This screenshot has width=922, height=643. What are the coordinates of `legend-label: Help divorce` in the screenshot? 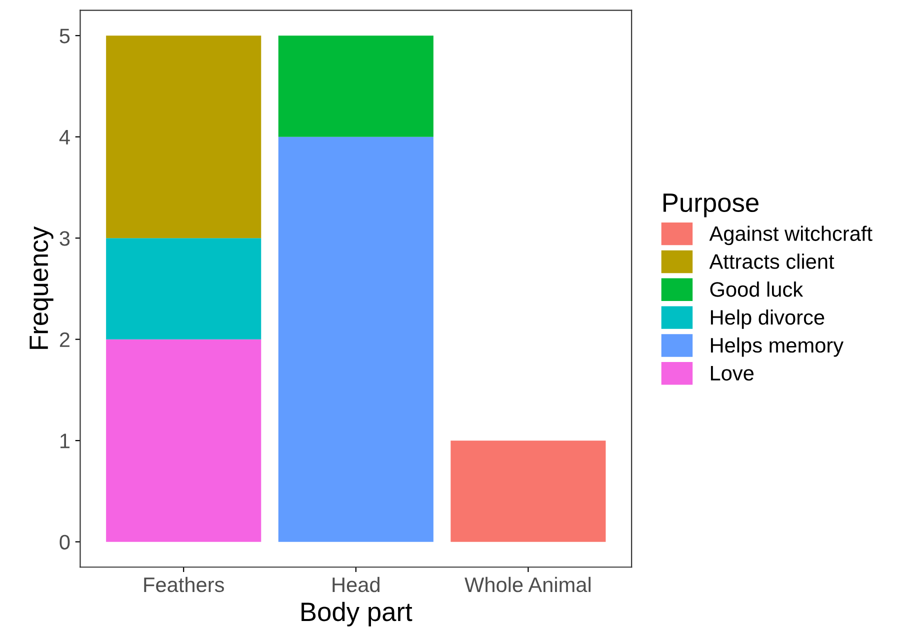 It's located at (767, 319).